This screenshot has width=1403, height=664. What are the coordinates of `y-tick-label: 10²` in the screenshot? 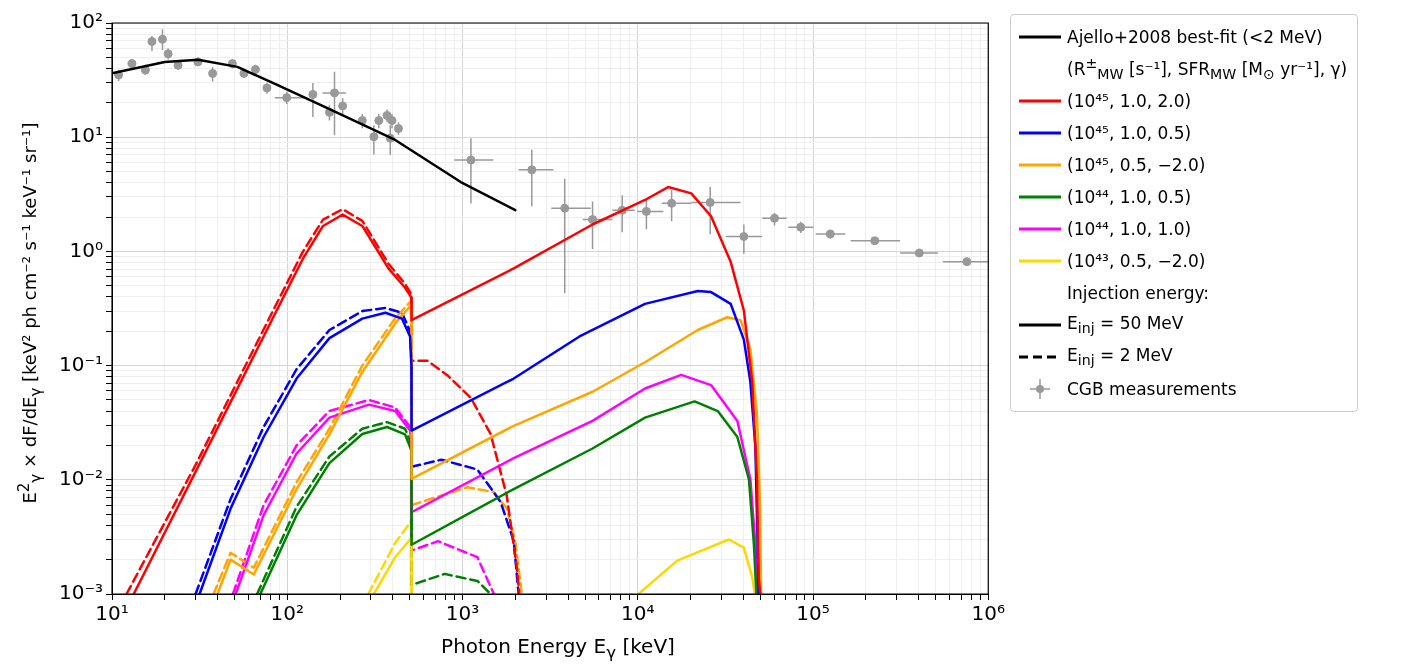 It's located at (86, 21).